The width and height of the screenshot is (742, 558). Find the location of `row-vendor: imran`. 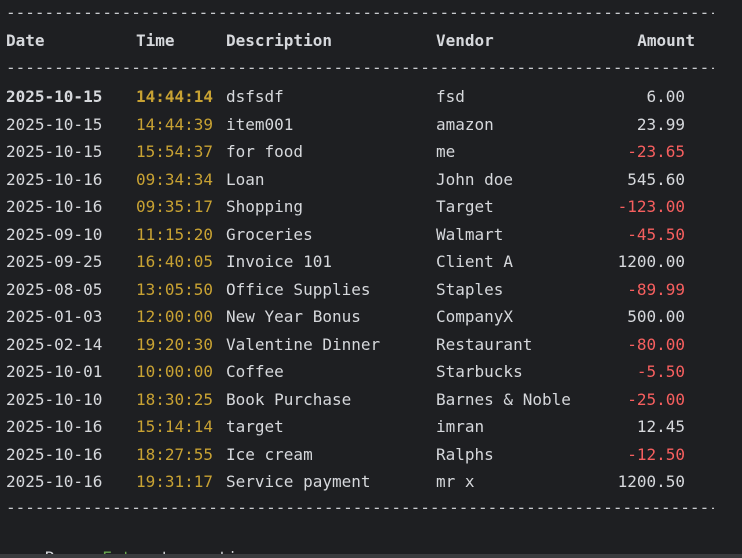

row-vendor: imran is located at coordinates (460, 426).